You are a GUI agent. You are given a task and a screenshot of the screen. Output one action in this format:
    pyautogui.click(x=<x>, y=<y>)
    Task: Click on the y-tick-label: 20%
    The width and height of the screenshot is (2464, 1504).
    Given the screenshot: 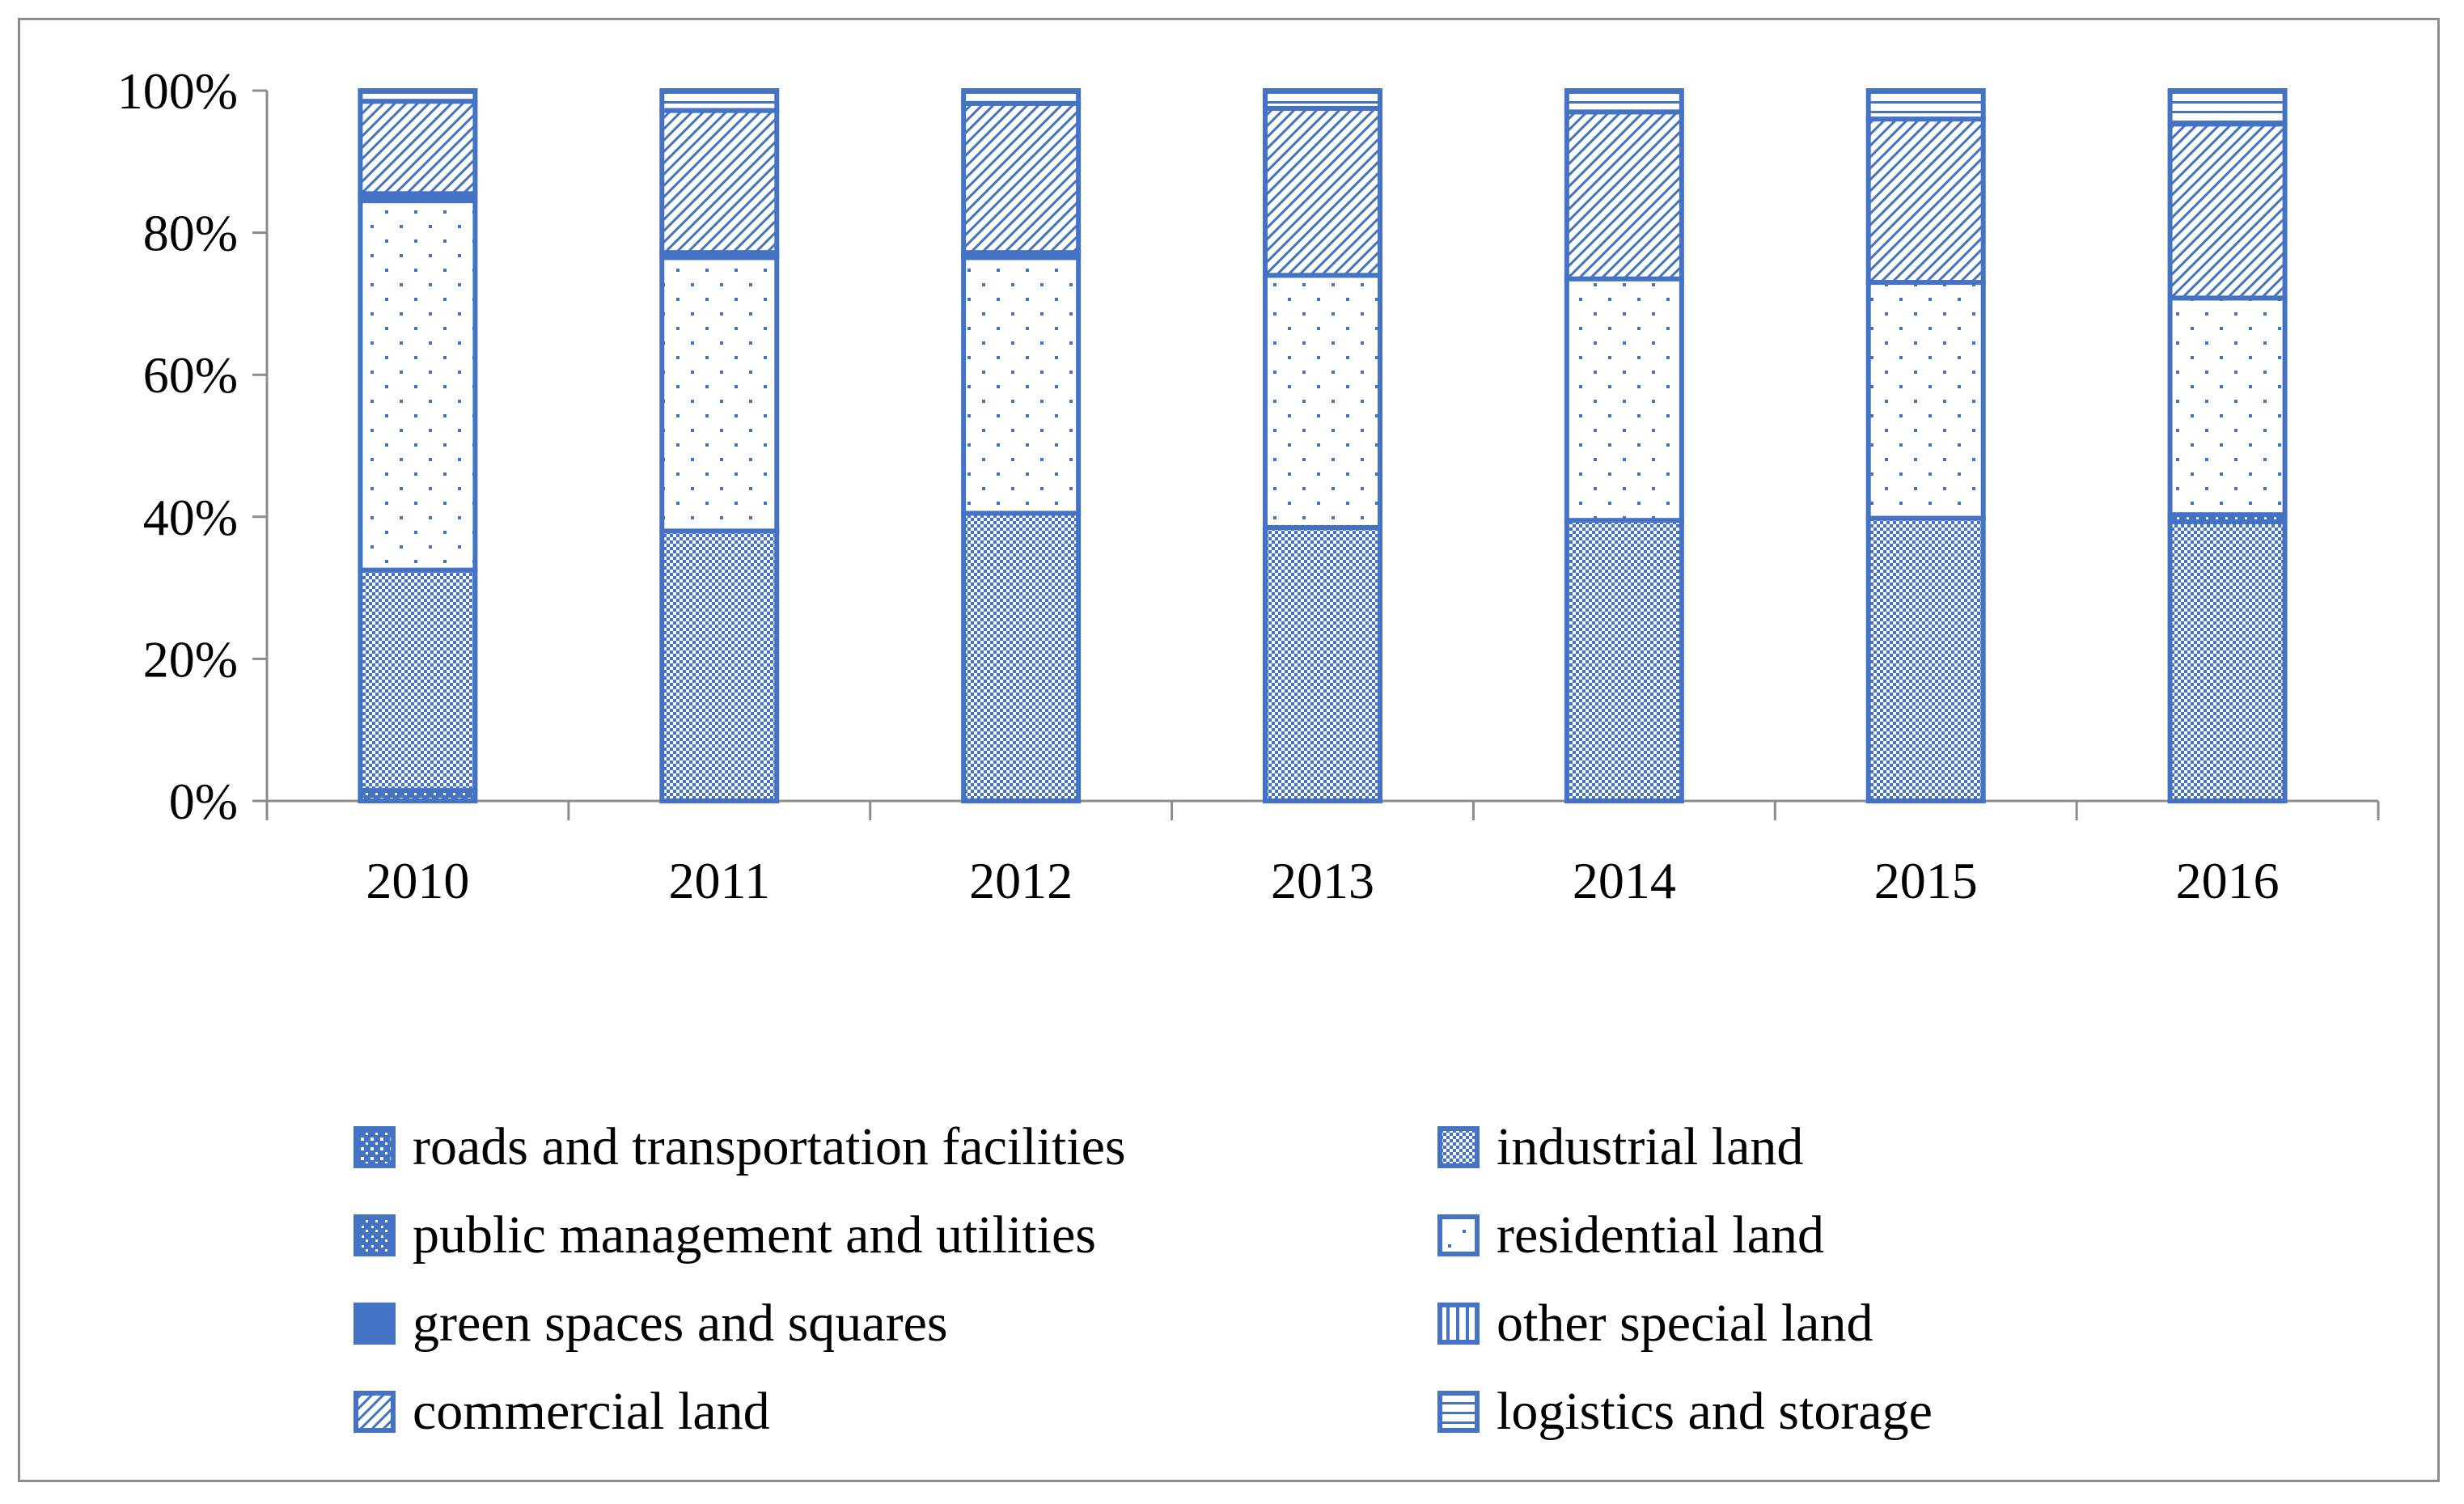 What is the action you would take?
    pyautogui.click(x=190, y=659)
    